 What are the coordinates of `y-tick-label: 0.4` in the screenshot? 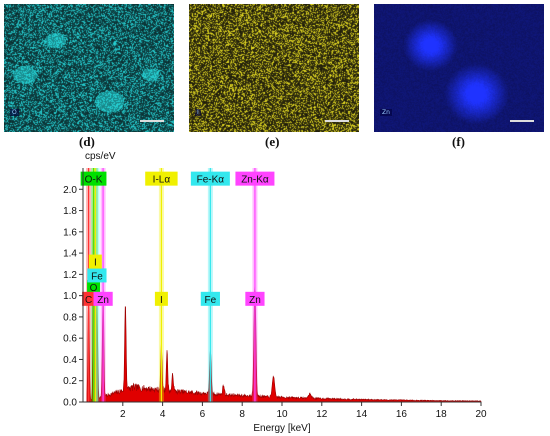 It's located at (70, 360).